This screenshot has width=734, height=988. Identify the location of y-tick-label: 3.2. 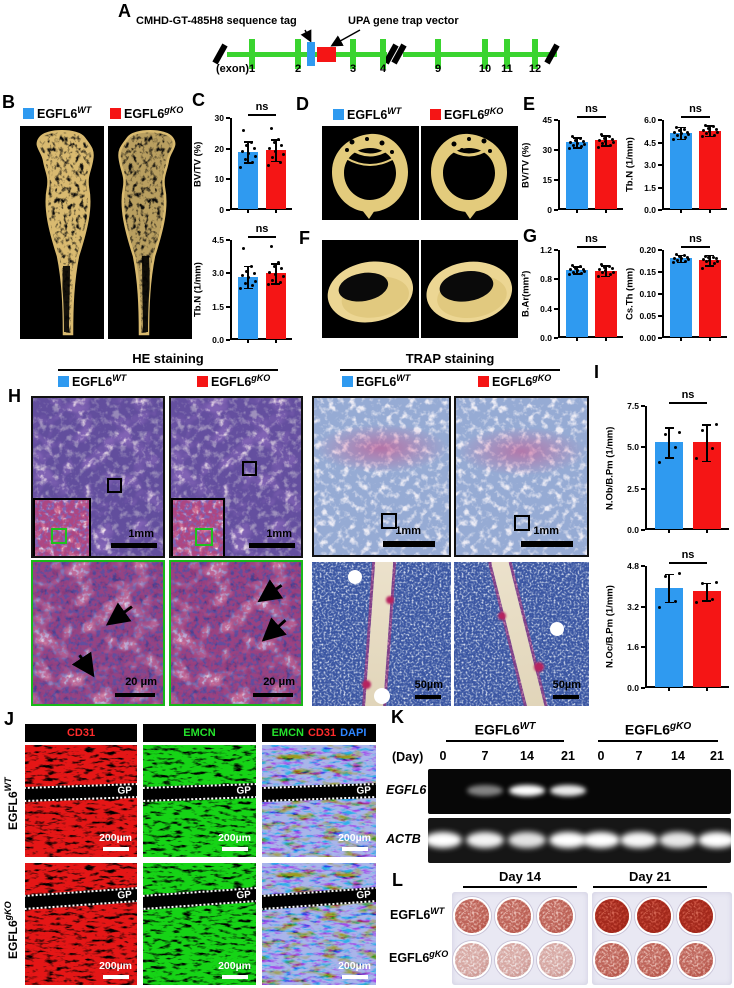
(633, 606).